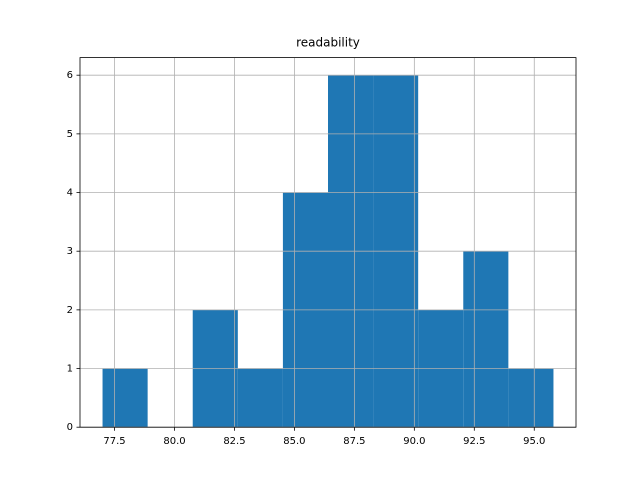 The width and height of the screenshot is (640, 480). What do you see at coordinates (328, 43) in the screenshot?
I see `chart-title: readability` at bounding box center [328, 43].